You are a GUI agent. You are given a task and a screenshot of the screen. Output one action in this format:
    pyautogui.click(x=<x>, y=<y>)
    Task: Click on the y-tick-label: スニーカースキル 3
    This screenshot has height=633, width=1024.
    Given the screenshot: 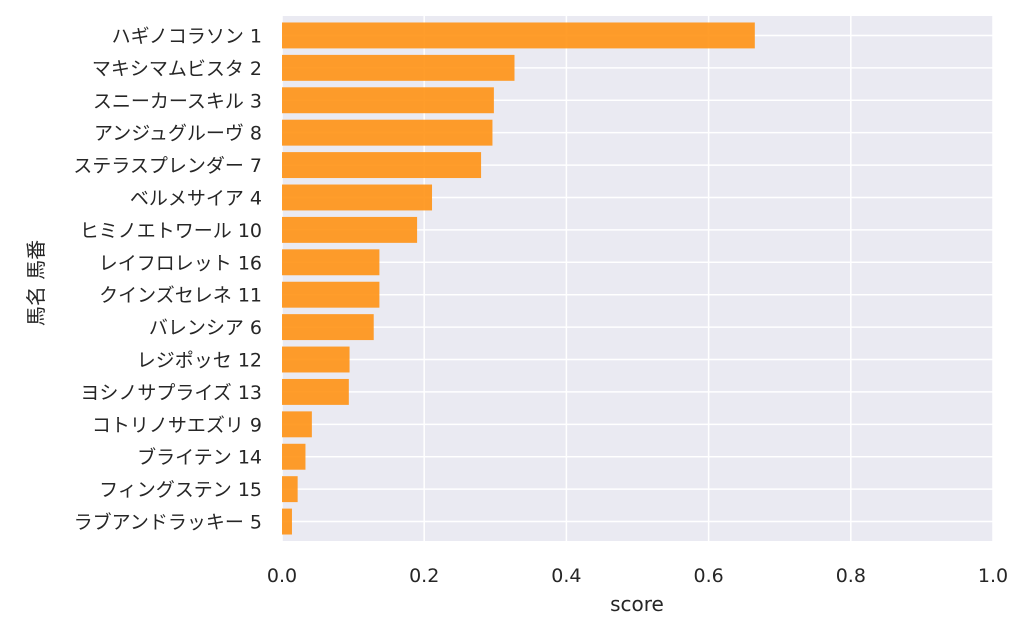 What is the action you would take?
    pyautogui.click(x=177, y=101)
    